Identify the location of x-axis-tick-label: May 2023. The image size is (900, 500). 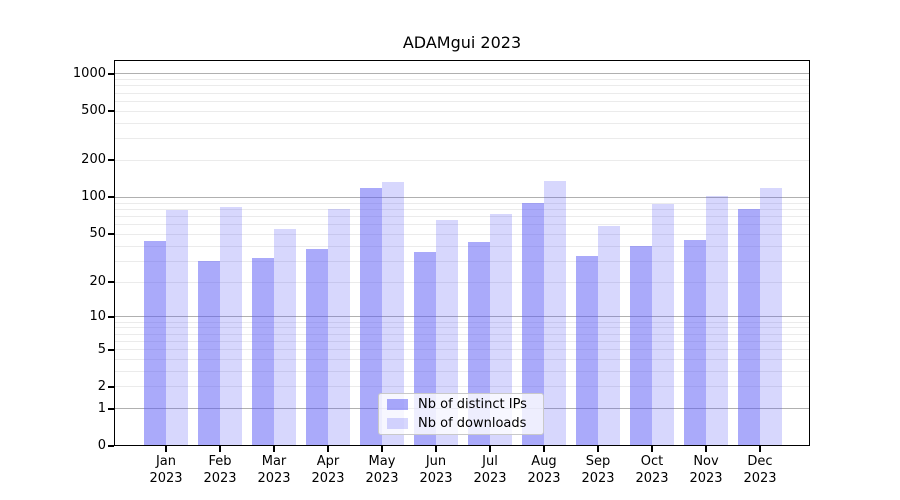
(382, 470).